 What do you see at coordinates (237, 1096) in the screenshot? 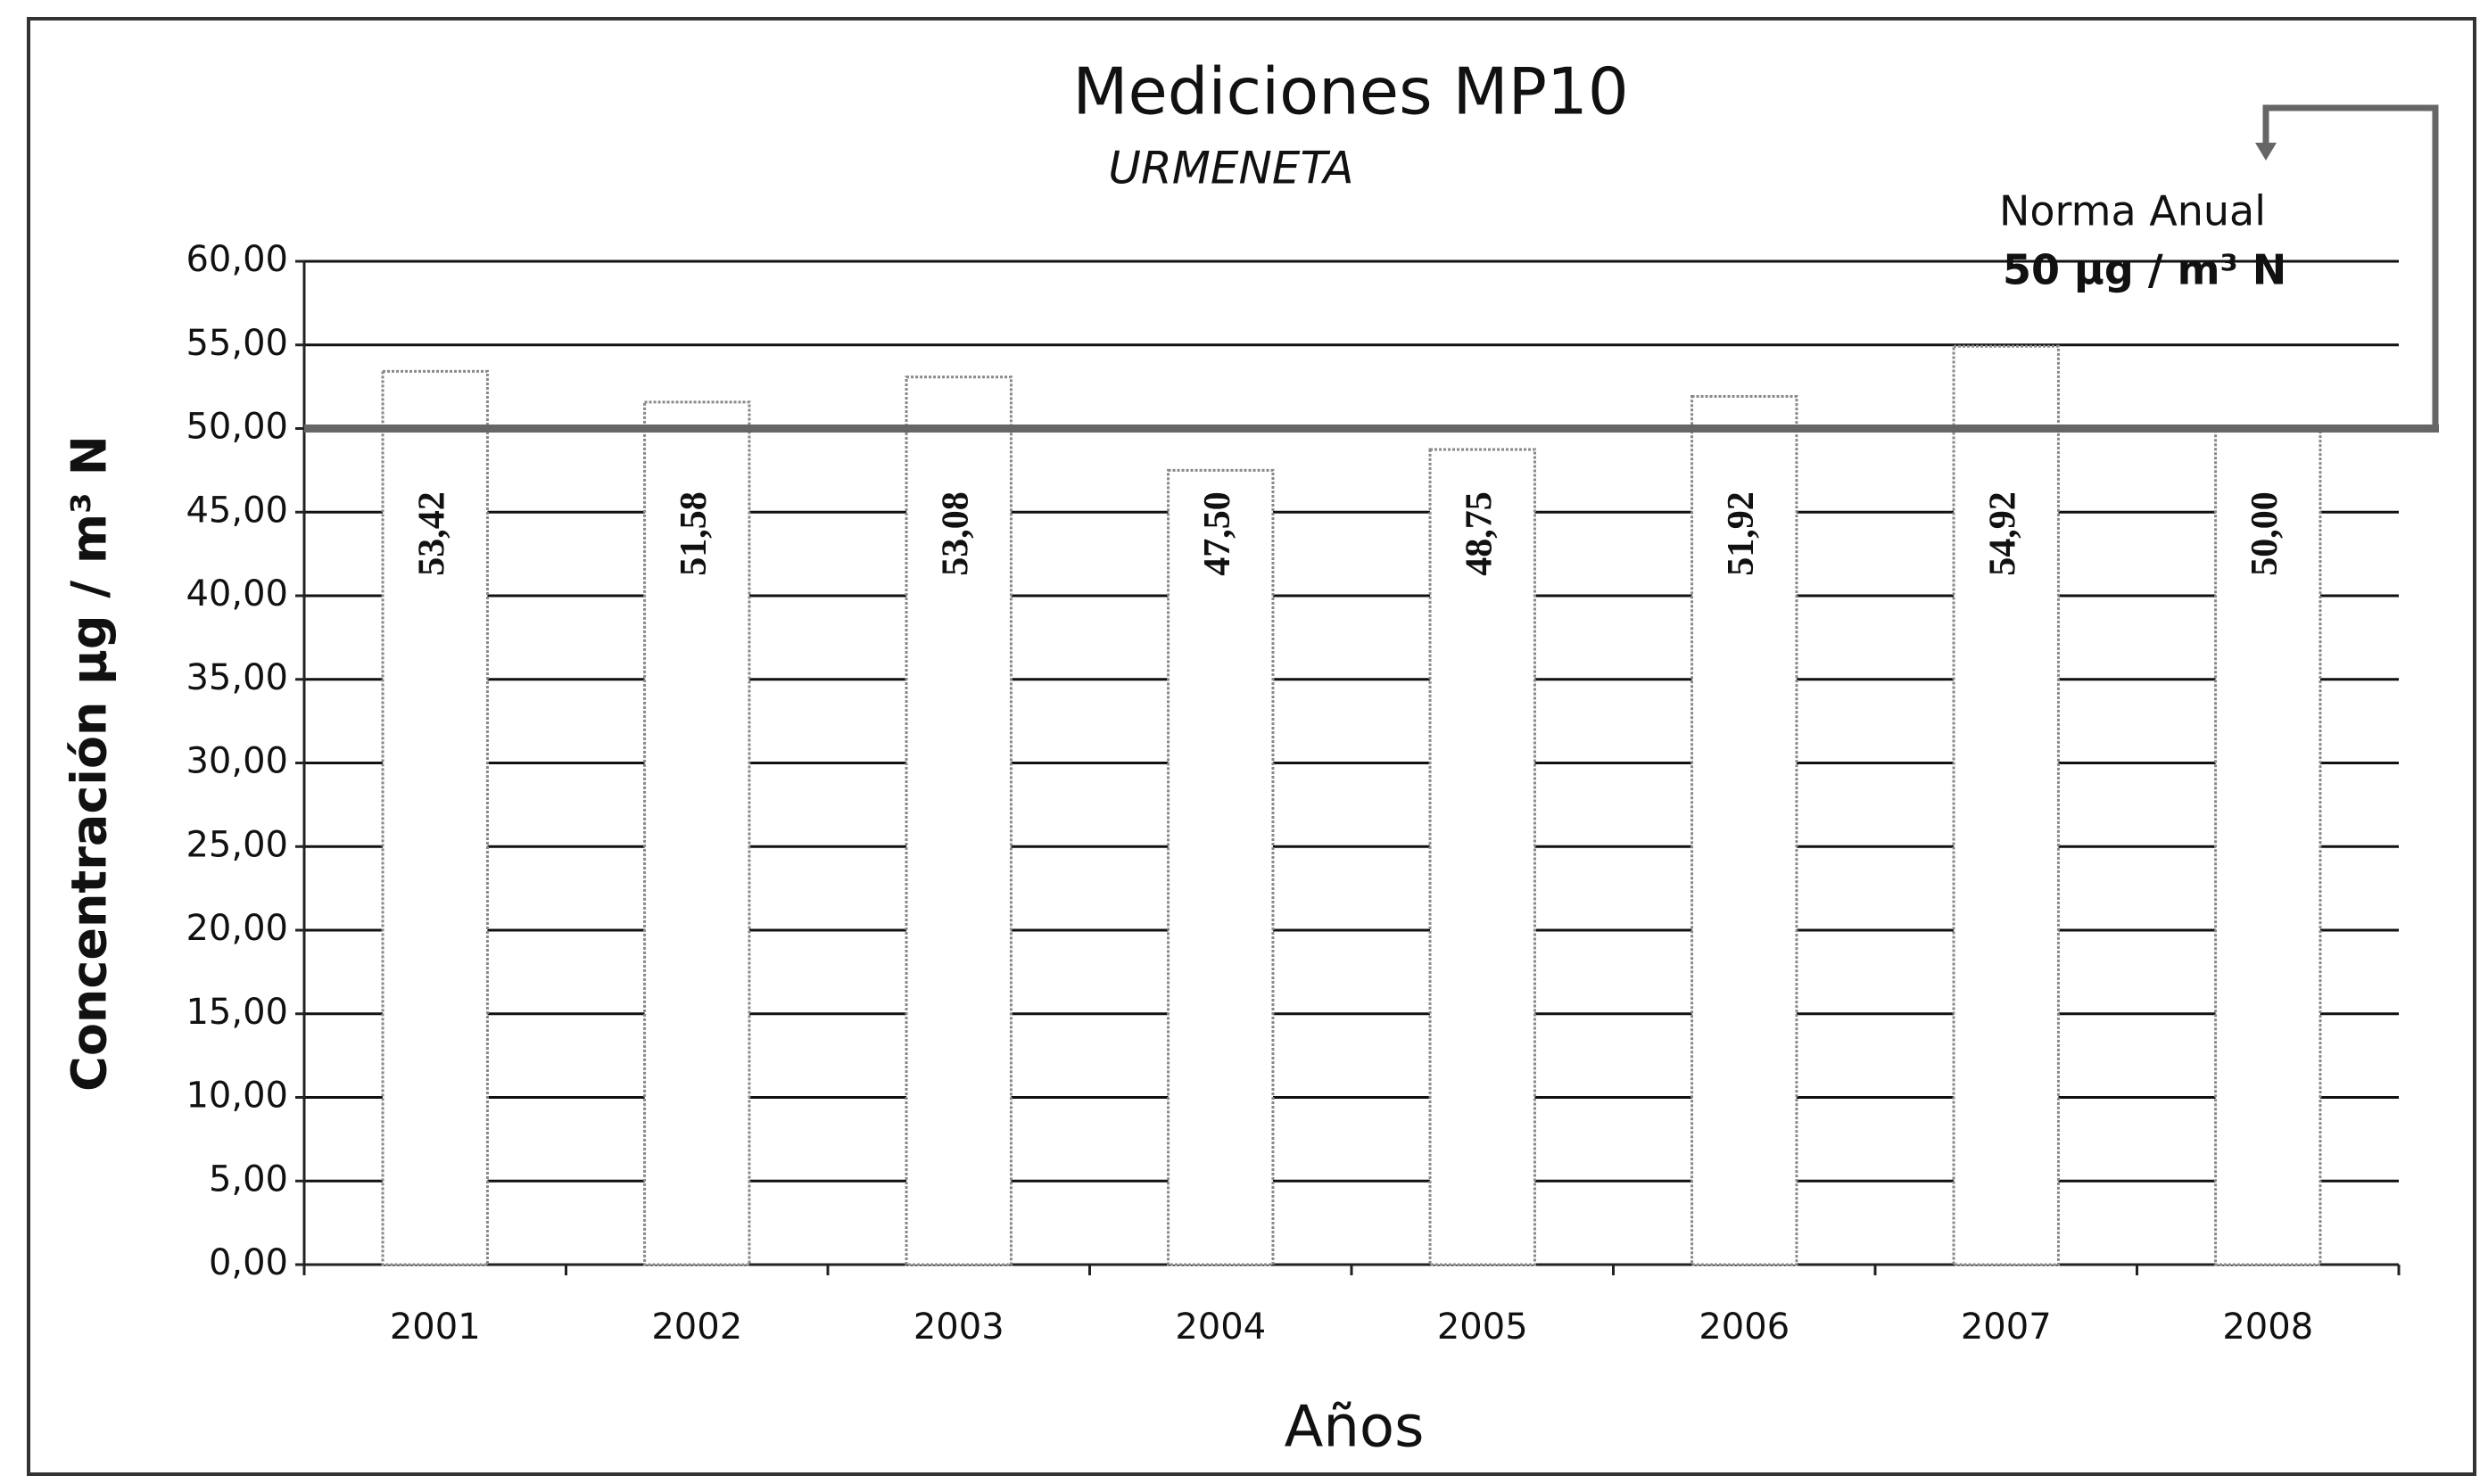
I see `y-tick-label: 10,00` at bounding box center [237, 1096].